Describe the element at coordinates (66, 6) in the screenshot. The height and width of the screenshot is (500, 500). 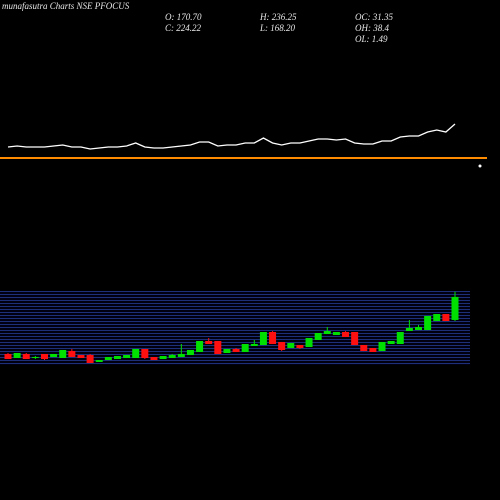
I see `chart-title: munafasutra Charts NSE PFOCUS` at that location.